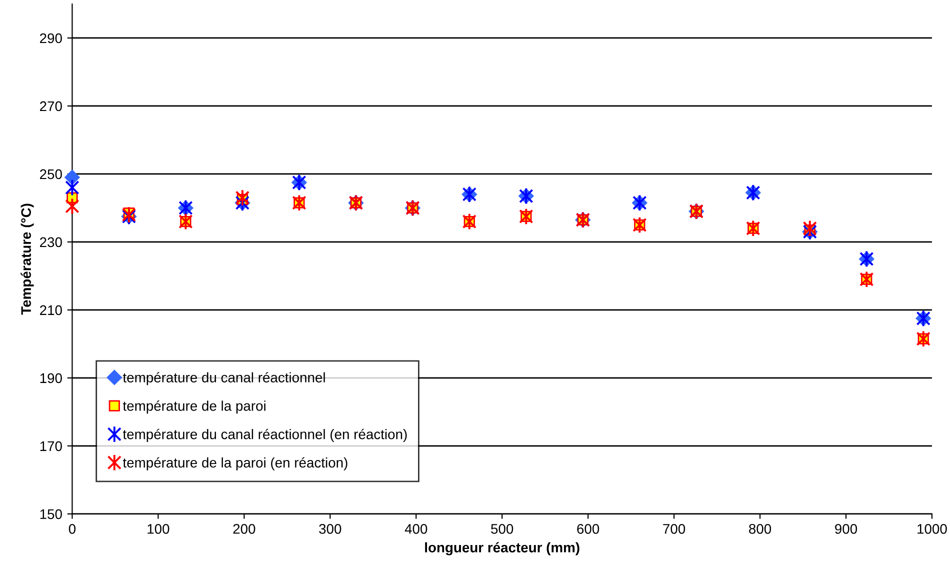  What do you see at coordinates (416, 529) in the screenshot?
I see `x-tick-label: 400` at bounding box center [416, 529].